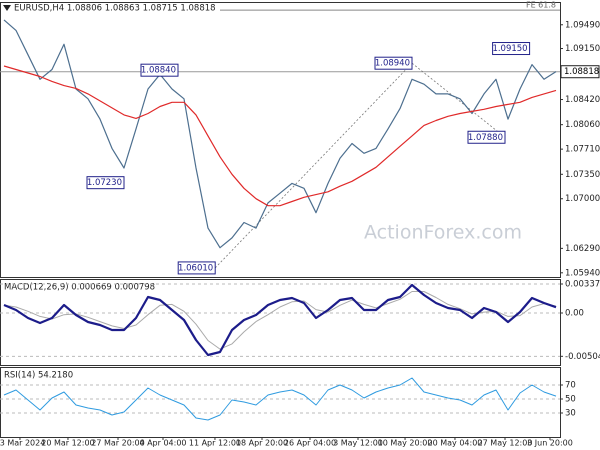 Image resolution: width=600 pixels, height=450 pixels. Describe the element at coordinates (582, 249) in the screenshot. I see `y-tick-label: 1.06290` at that location.